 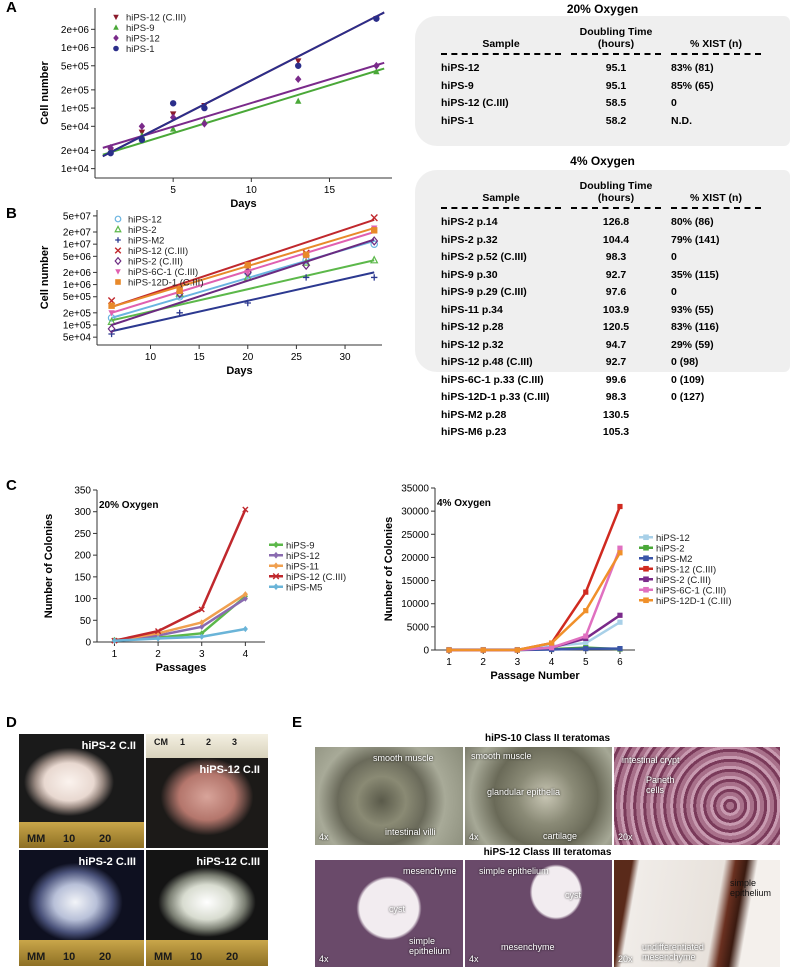 What do you see at coordinates (330, 190) in the screenshot?
I see `x-tick-label: 15` at bounding box center [330, 190].